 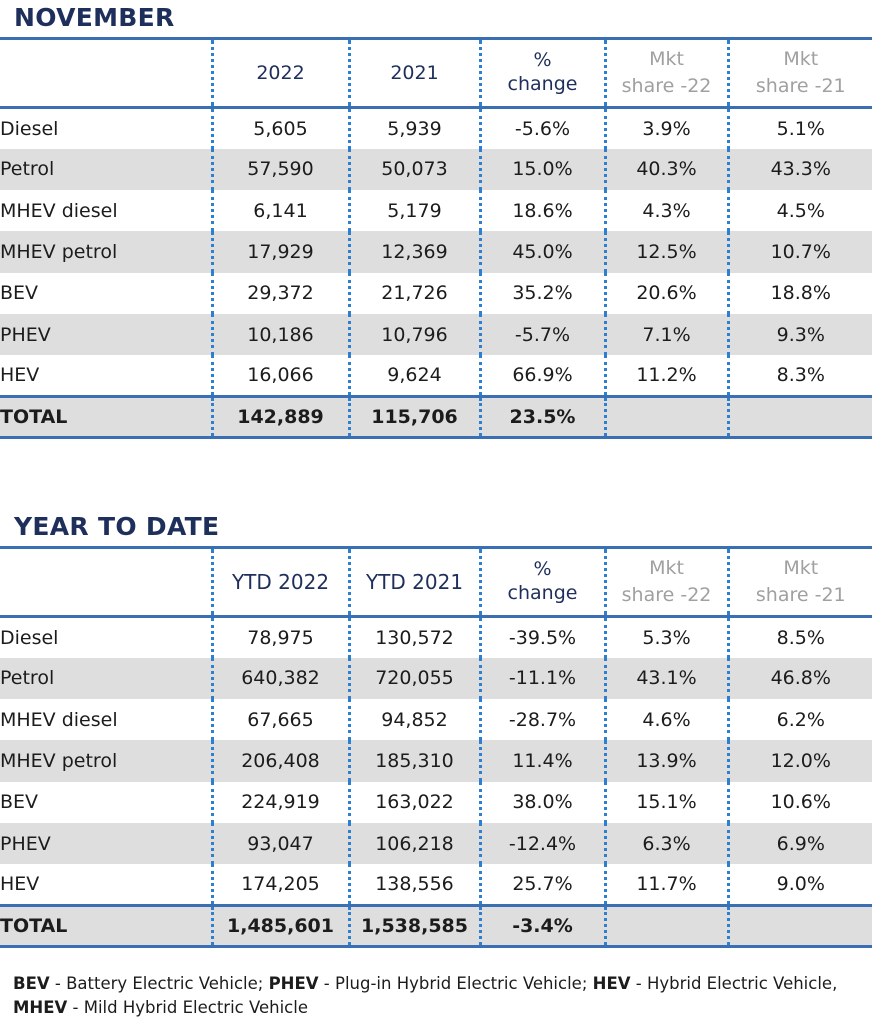 What do you see at coordinates (413, 885) in the screenshot?
I see `cell-value-previous: 138,556` at bounding box center [413, 885].